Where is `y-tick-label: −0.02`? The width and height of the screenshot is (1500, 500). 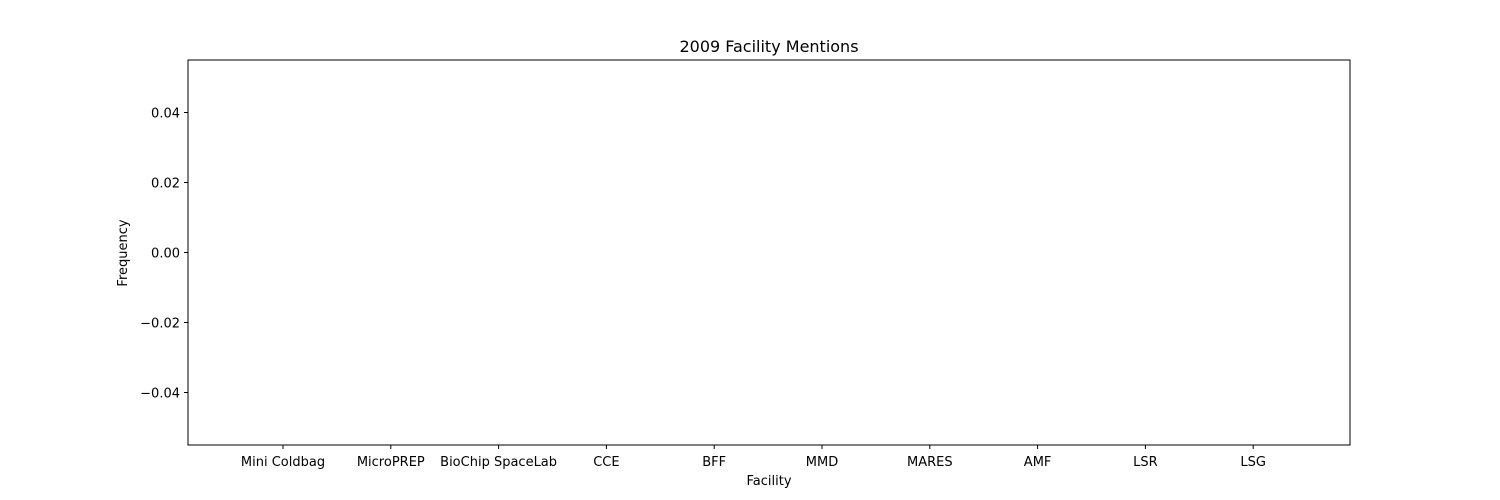 y-tick-label: −0.02 is located at coordinates (160, 324).